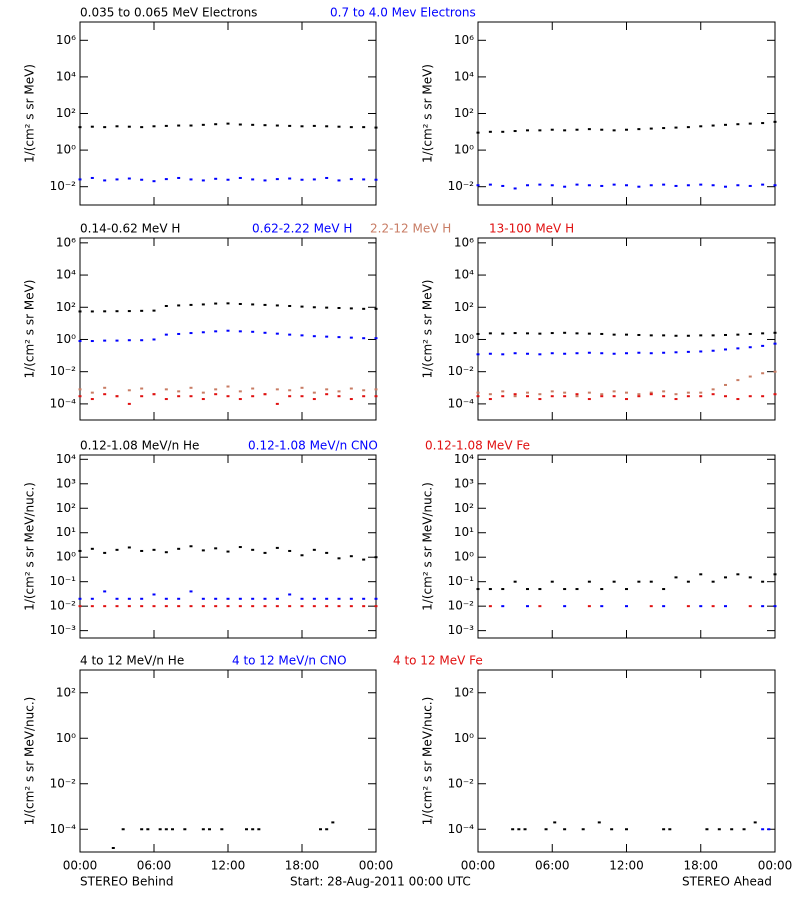 The image size is (800, 900). I want to click on legend-entry: 0.035 to 0.065 MeV Electrons, so click(168, 13).